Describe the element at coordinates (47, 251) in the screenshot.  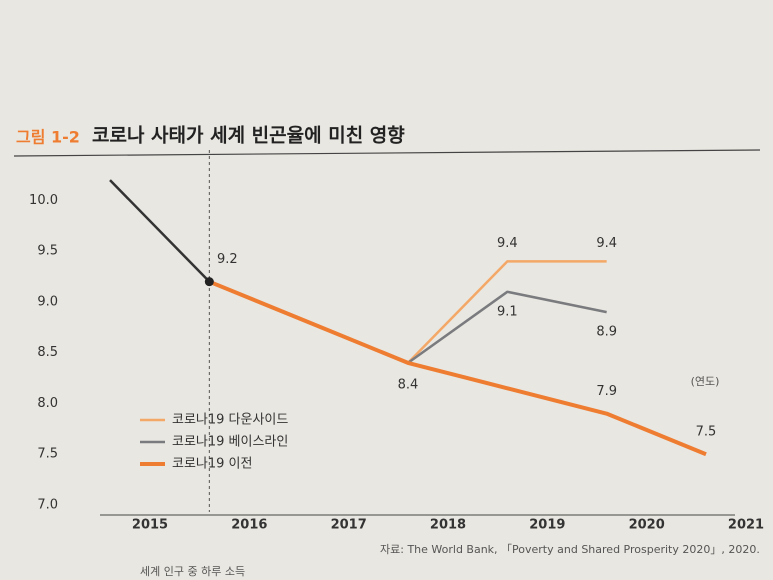
I see `y-tick-label: 9.5` at that location.